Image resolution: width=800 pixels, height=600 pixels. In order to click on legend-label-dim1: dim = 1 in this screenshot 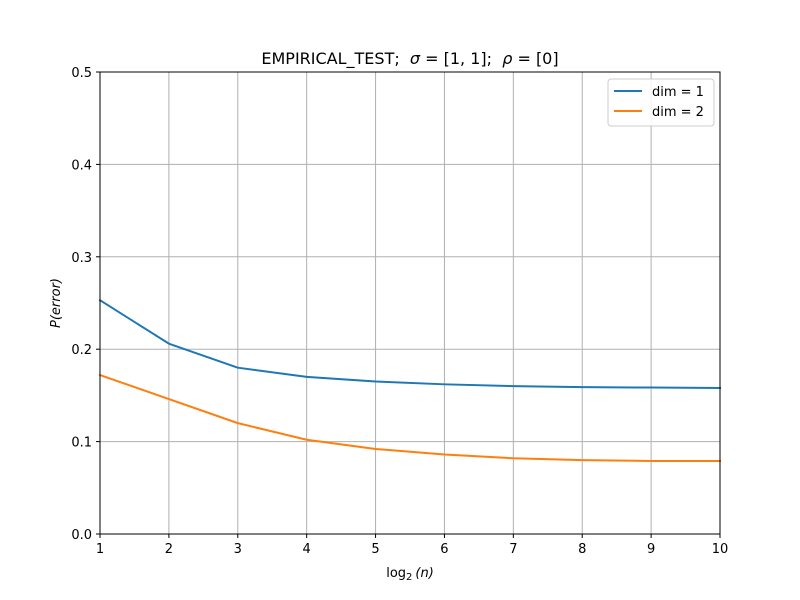, I will do `click(678, 92)`.